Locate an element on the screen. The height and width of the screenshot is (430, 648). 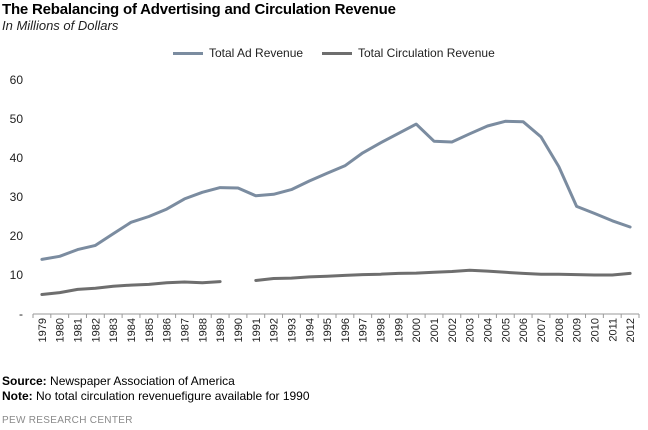
y-tick-label: 60 is located at coordinates (17, 80).